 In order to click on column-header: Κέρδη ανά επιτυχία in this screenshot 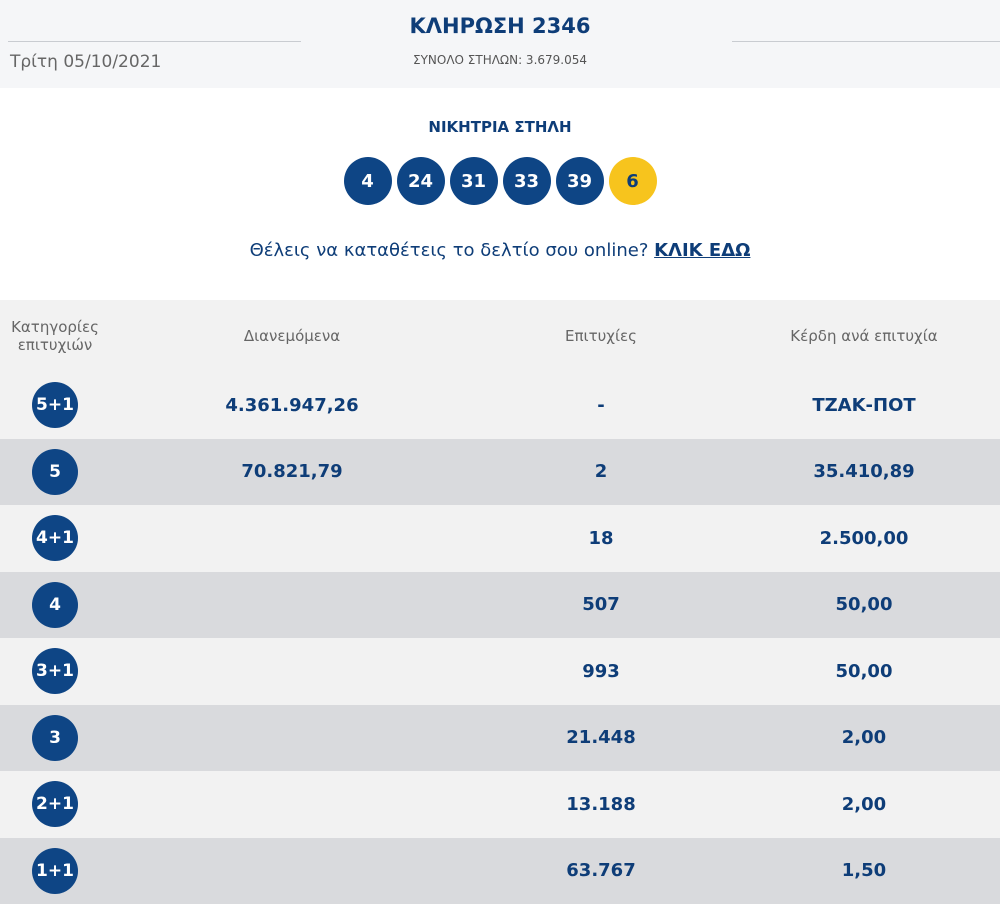, I will do `click(864, 336)`.